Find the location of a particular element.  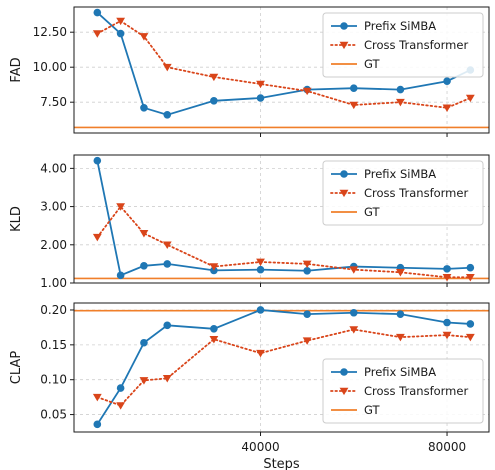

y-tick-label-0: 1.00 is located at coordinates (53, 283).